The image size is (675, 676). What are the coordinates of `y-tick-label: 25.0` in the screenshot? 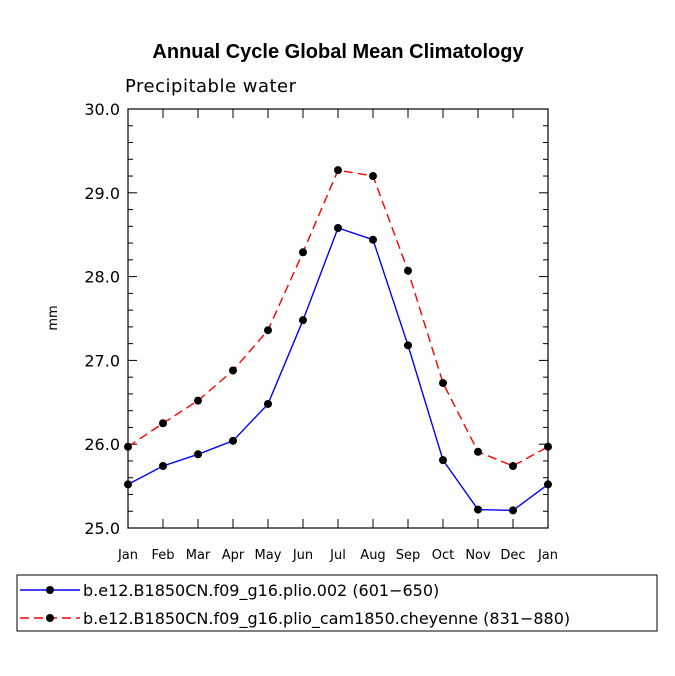 It's located at (102, 528).